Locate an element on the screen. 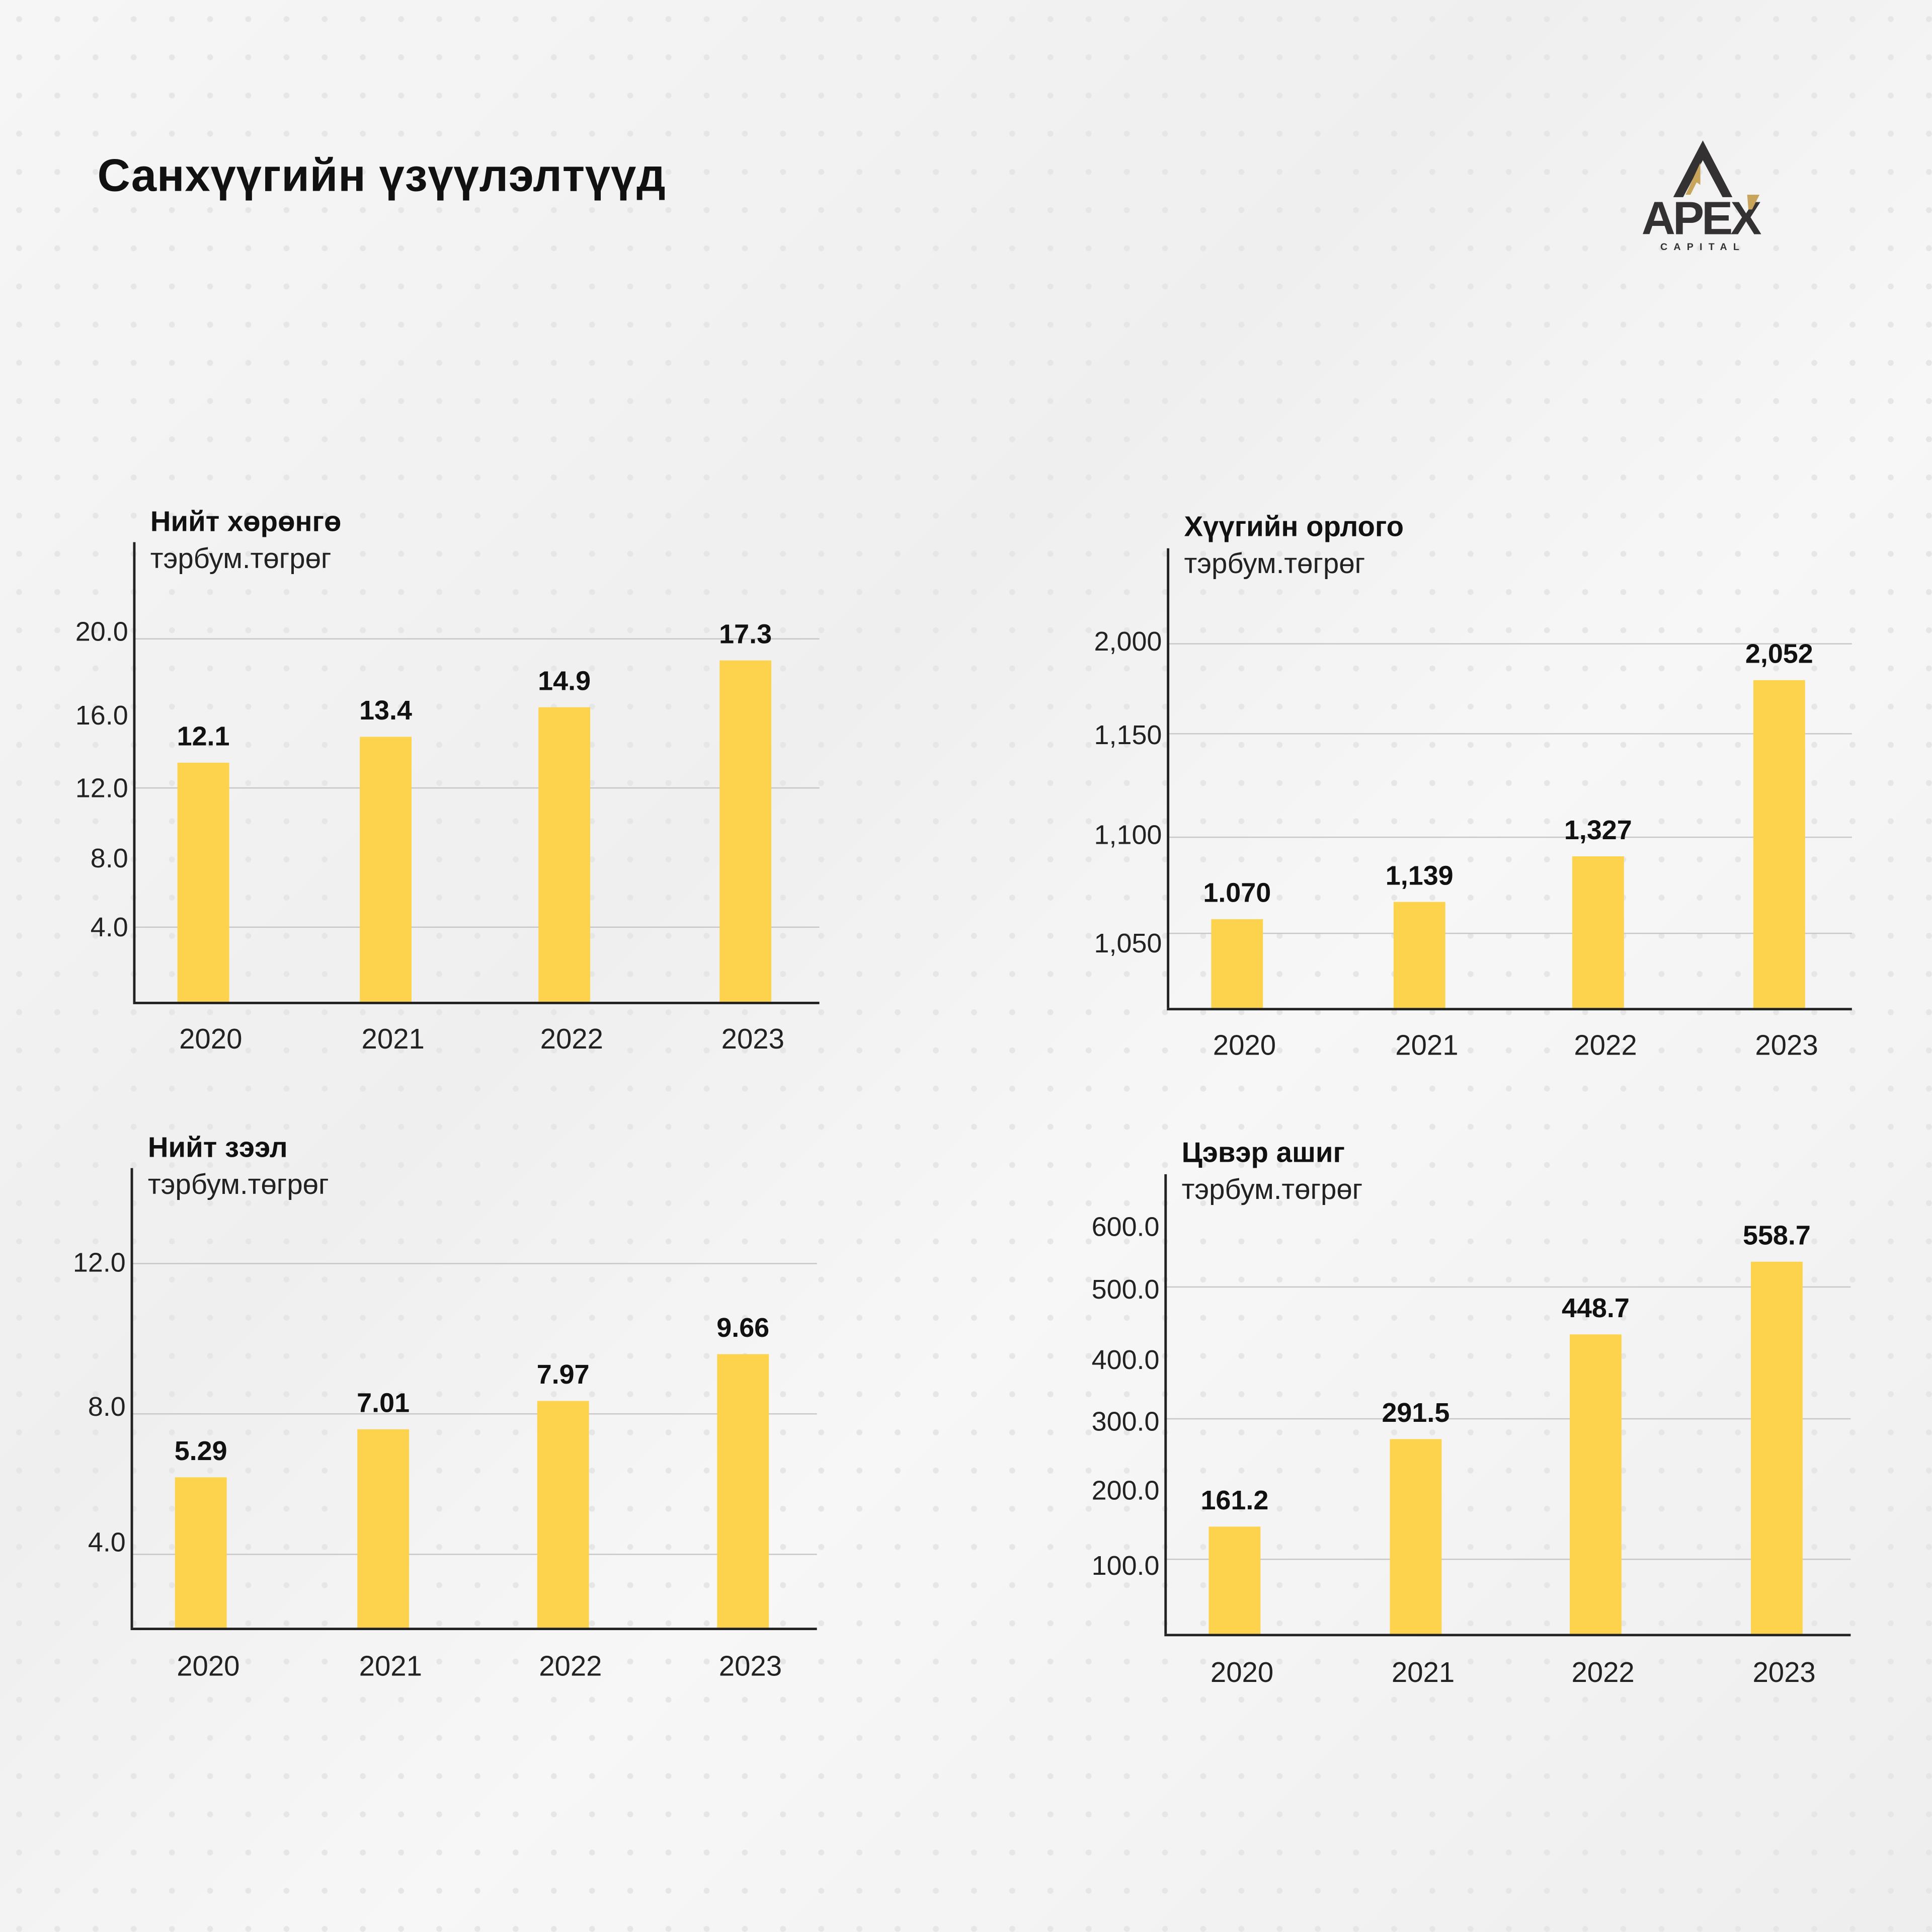 The height and width of the screenshot is (1932, 1932). bar-value-label: 7.01 is located at coordinates (384, 1403).